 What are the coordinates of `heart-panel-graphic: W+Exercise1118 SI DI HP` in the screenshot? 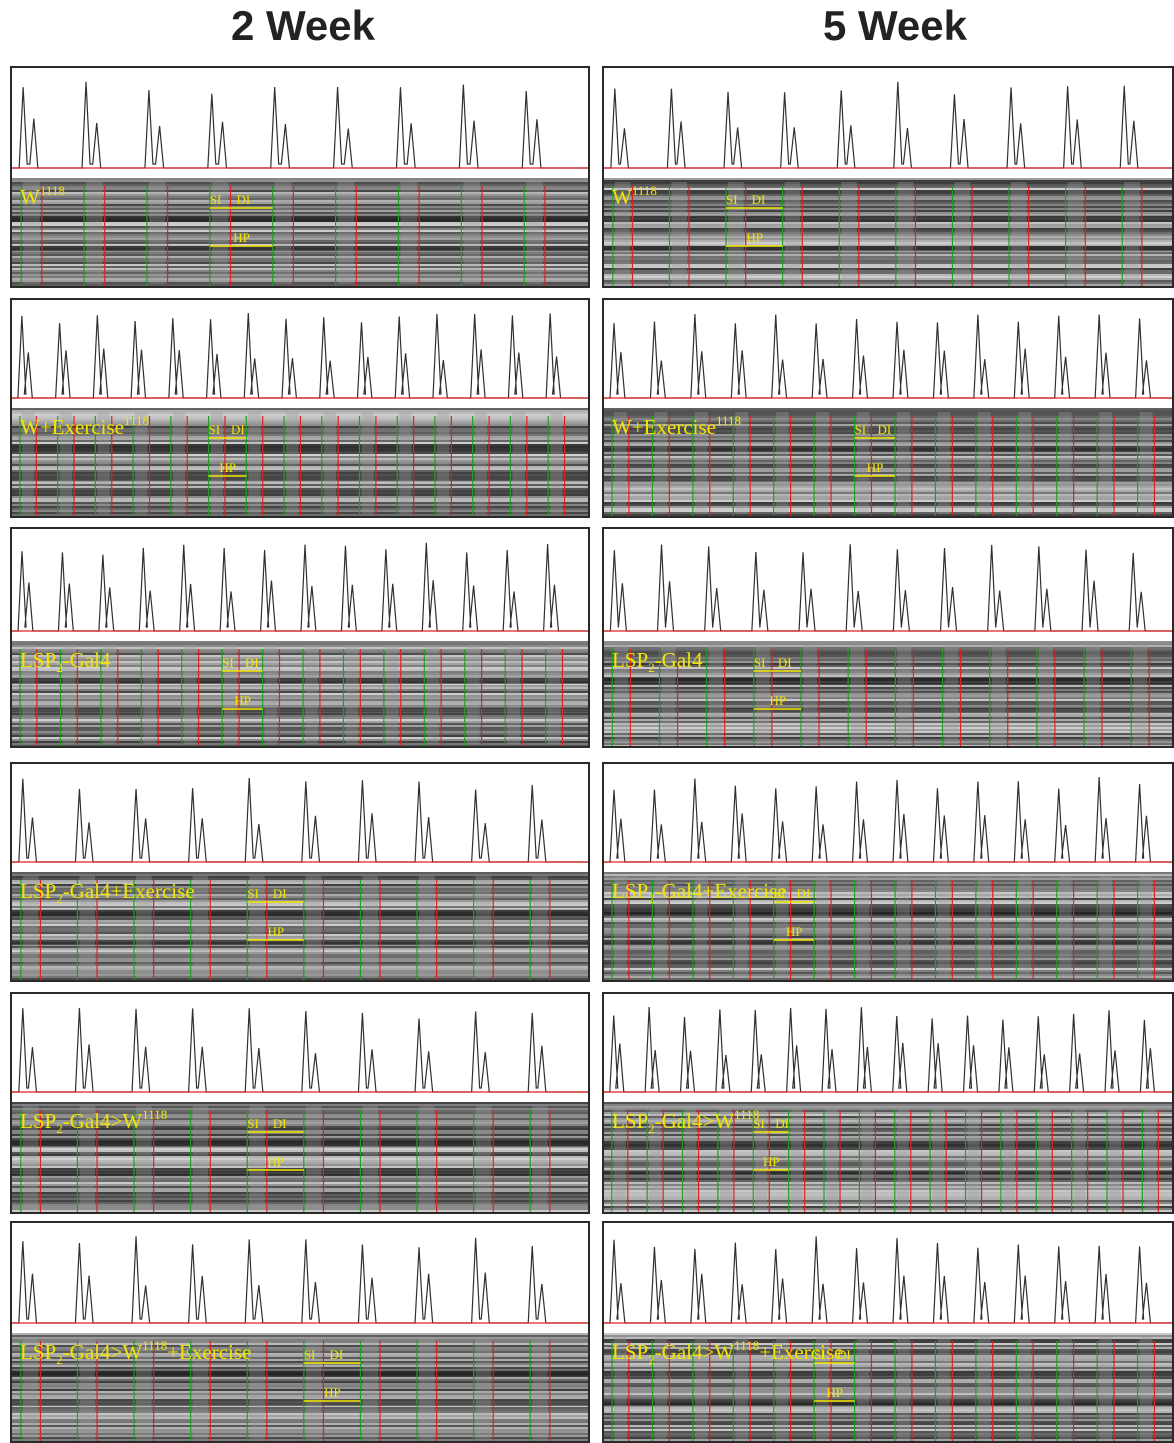 It's located at (300, 414).